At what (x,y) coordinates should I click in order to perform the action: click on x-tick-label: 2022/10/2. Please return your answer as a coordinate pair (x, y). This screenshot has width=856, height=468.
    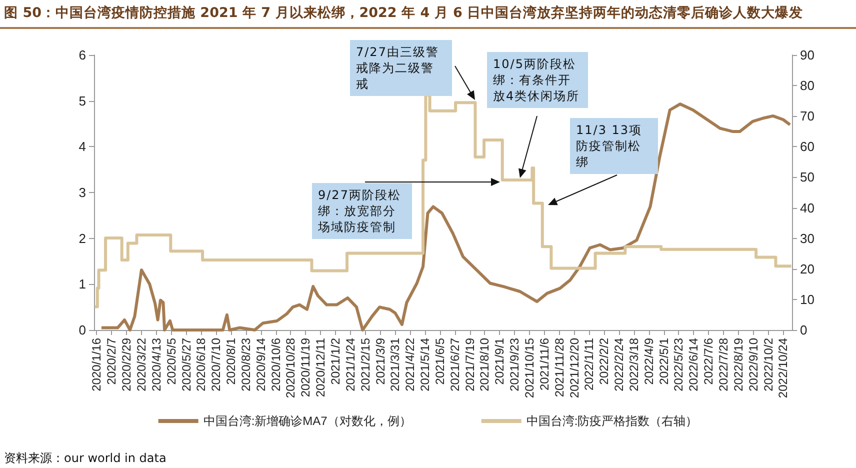
    Looking at the image, I should click on (768, 365).